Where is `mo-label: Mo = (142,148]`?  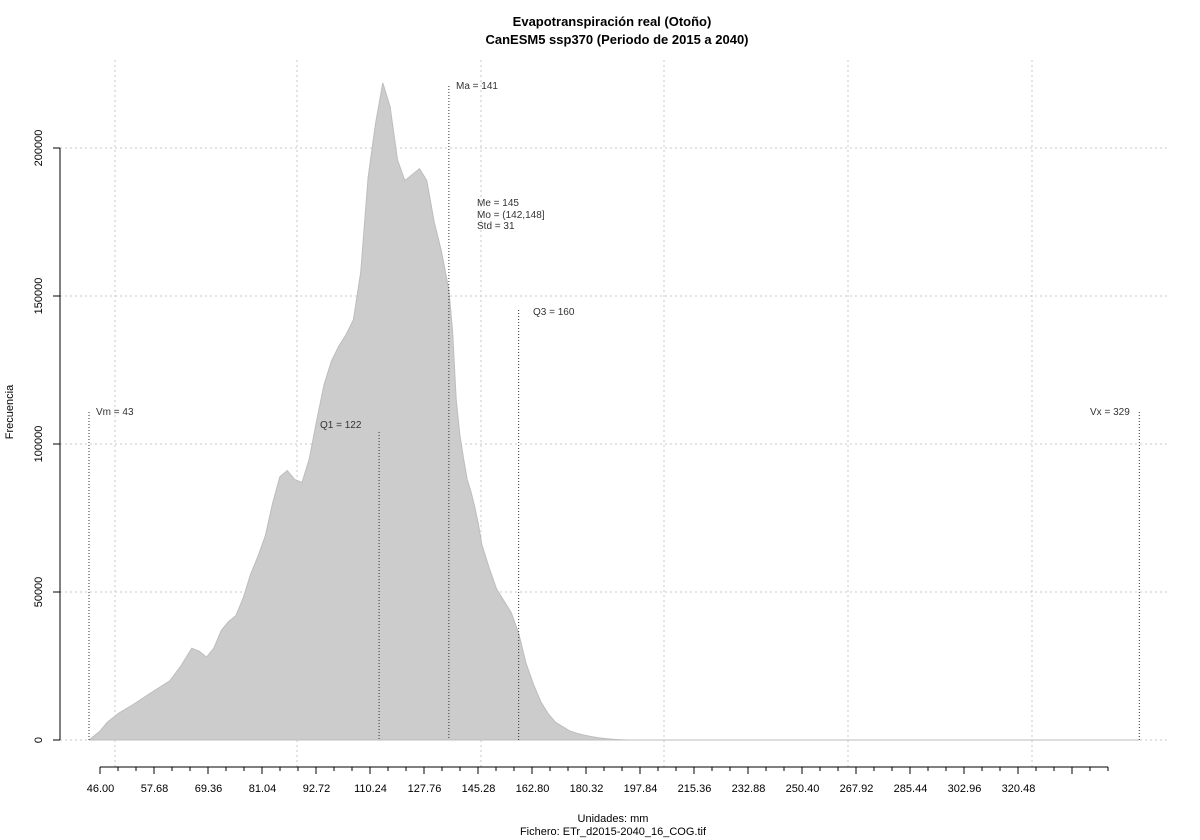 mo-label: Mo = (142,148] is located at coordinates (511, 215).